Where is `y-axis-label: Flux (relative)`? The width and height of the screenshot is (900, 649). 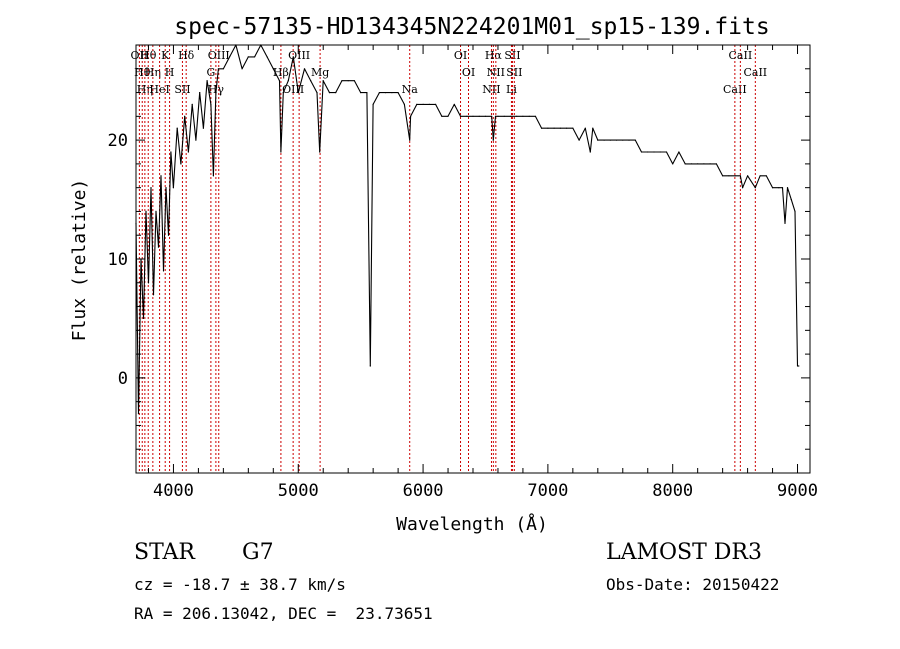
y-axis-label: Flux (relative) is located at coordinates (79, 260).